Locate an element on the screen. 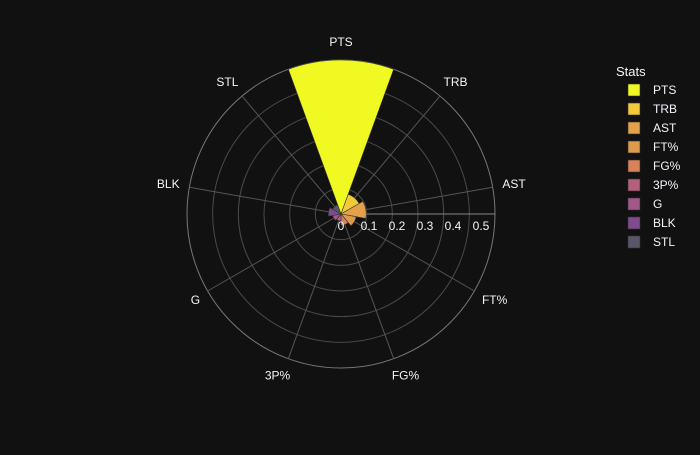 The width and height of the screenshot is (700, 455). legend-item-label: PTS is located at coordinates (664, 90).